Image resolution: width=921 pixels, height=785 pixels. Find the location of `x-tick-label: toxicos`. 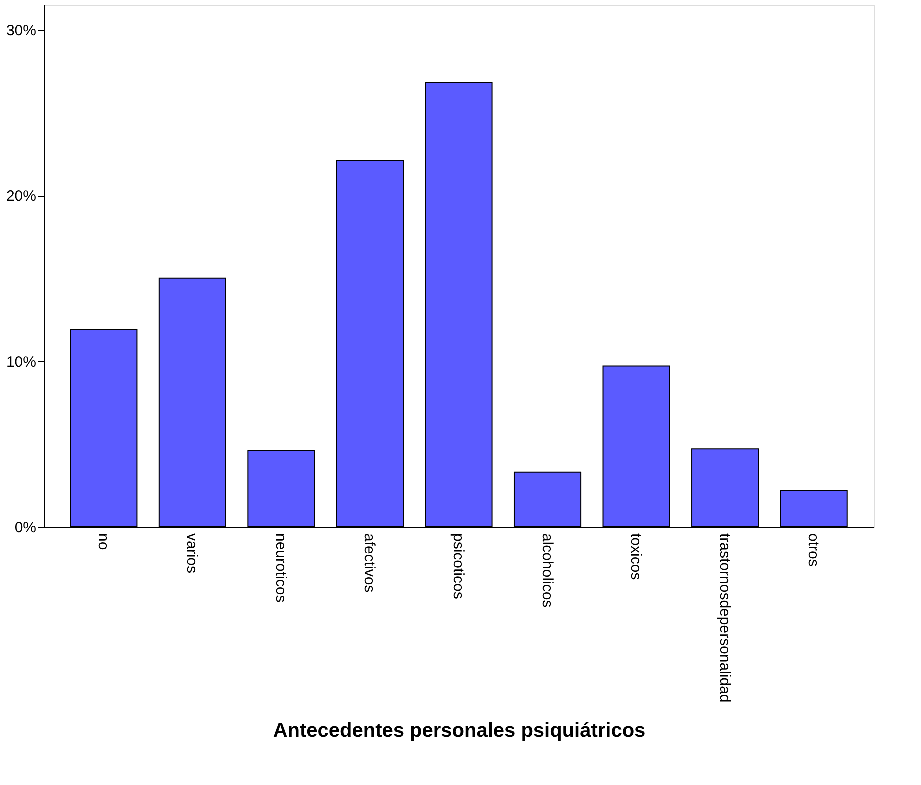

x-tick-label: toxicos is located at coordinates (636, 557).